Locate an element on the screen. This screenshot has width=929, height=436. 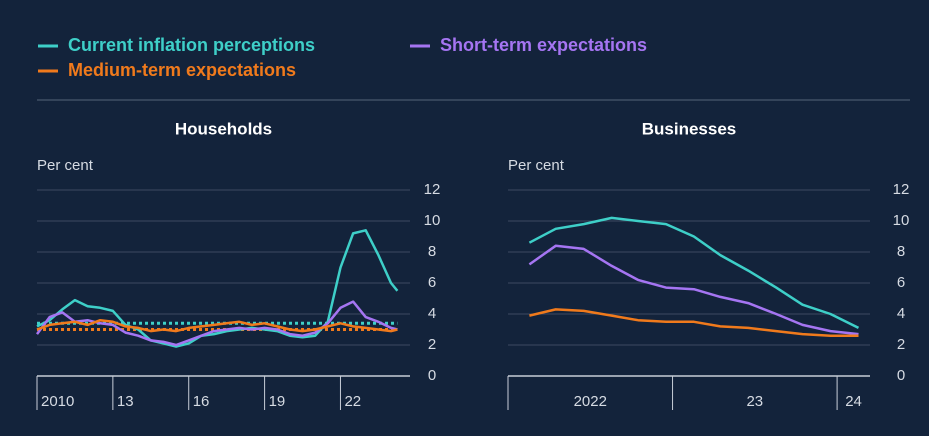
x-tick-label: 16 is located at coordinates (201, 401).